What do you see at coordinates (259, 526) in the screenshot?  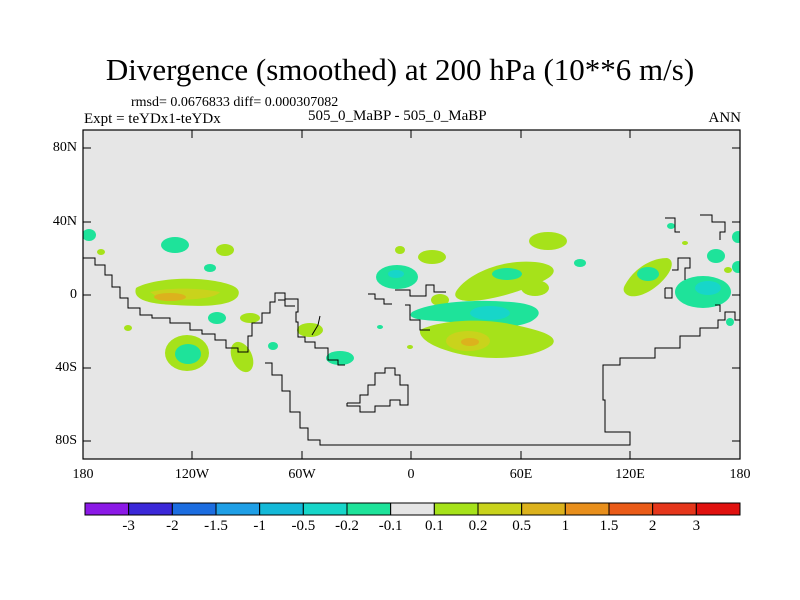 I see `colorbar-label: -1` at bounding box center [259, 526].